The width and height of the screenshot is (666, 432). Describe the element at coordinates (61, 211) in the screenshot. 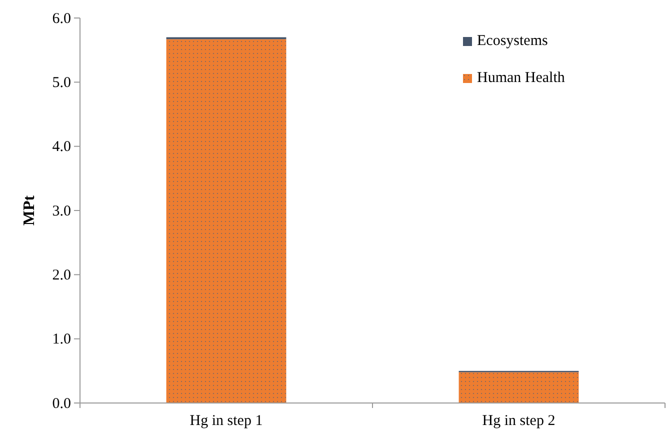

I see `y-tick-label: 3.0` at that location.